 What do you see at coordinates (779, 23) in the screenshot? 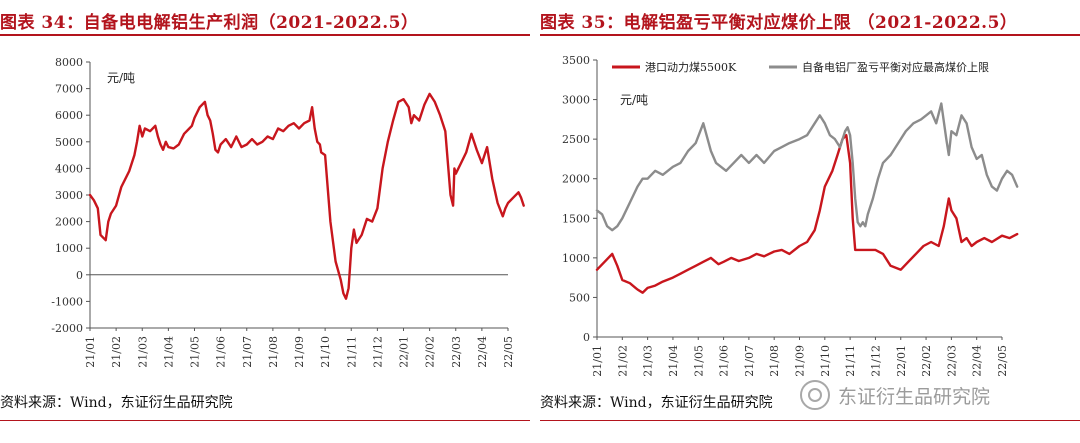
I see `chart-title-35: 图表 35：电解铝盈亏平衡对应煤价上限 （2021-2022.5）` at bounding box center [779, 23].